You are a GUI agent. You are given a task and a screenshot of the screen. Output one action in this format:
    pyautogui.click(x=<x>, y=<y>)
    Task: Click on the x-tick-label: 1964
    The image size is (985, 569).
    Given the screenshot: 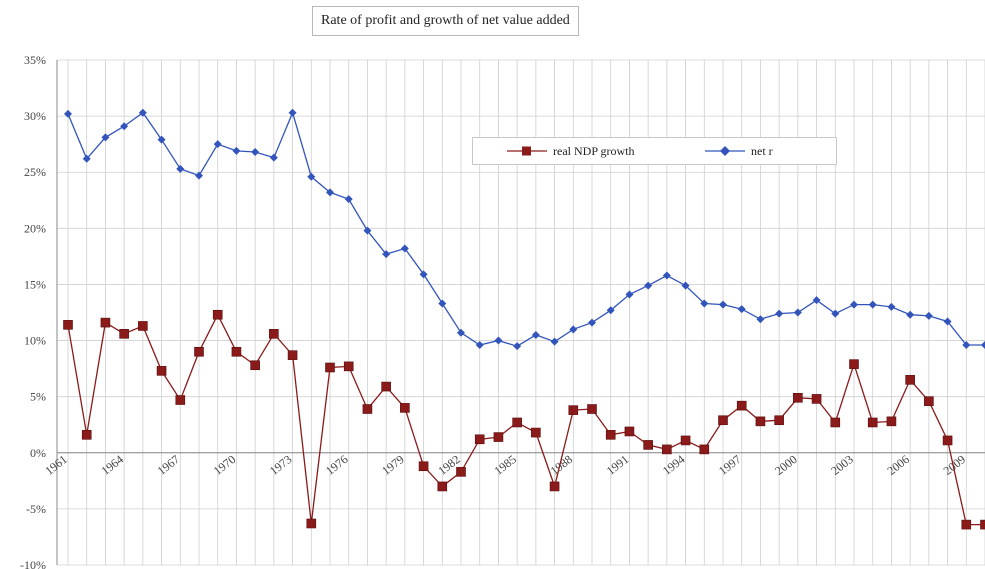 What is the action you would take?
    pyautogui.click(x=112, y=465)
    